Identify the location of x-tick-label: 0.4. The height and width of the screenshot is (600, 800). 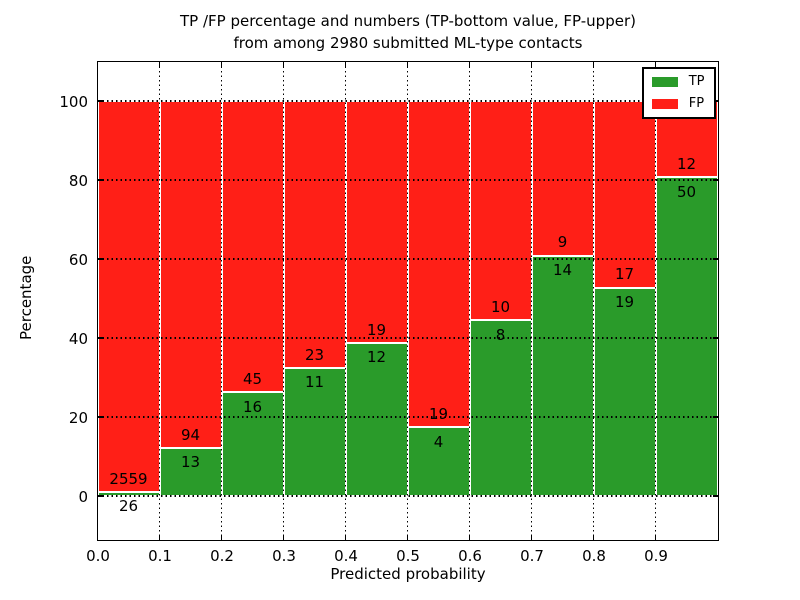
(346, 556).